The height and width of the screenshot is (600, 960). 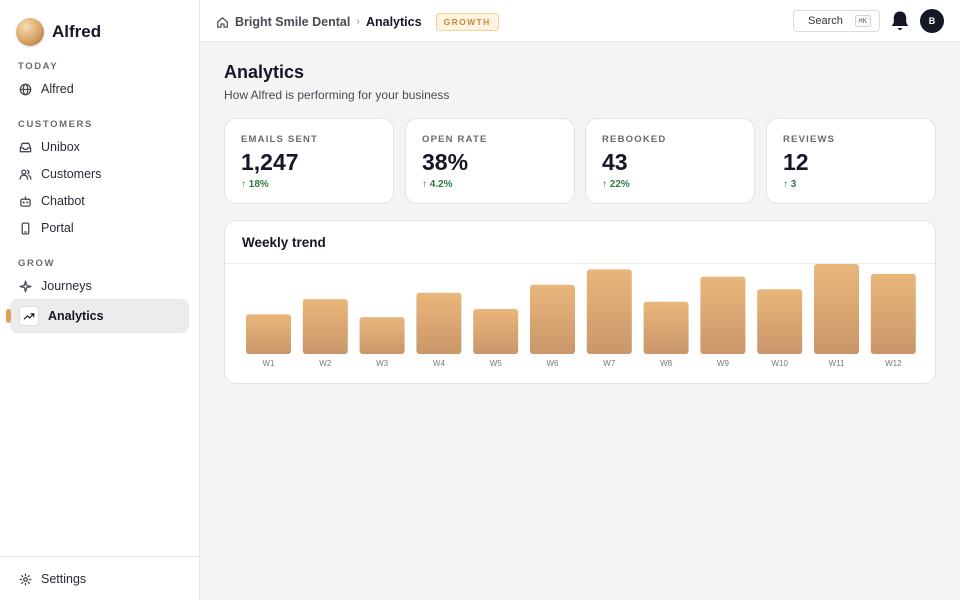 What do you see at coordinates (25, 174) in the screenshot?
I see `users-icon` at bounding box center [25, 174].